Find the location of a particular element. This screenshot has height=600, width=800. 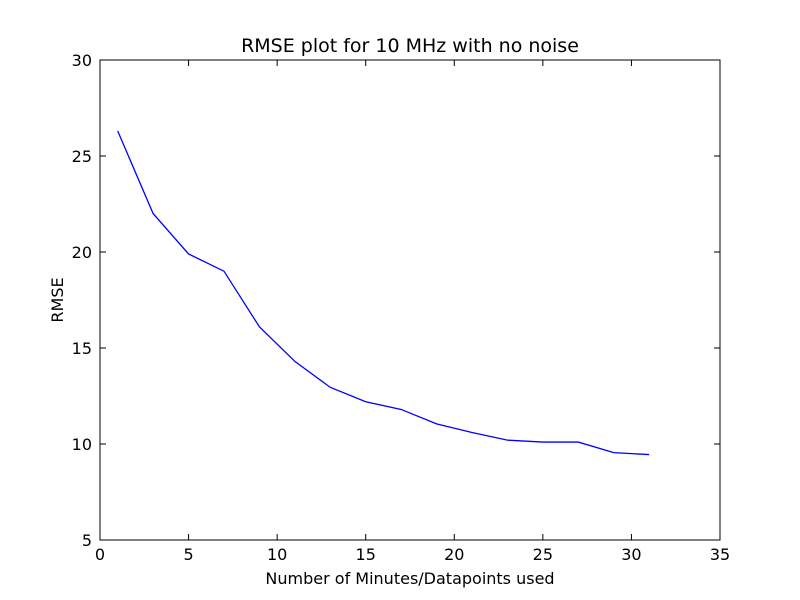

x-tick-label: 25 is located at coordinates (543, 554).